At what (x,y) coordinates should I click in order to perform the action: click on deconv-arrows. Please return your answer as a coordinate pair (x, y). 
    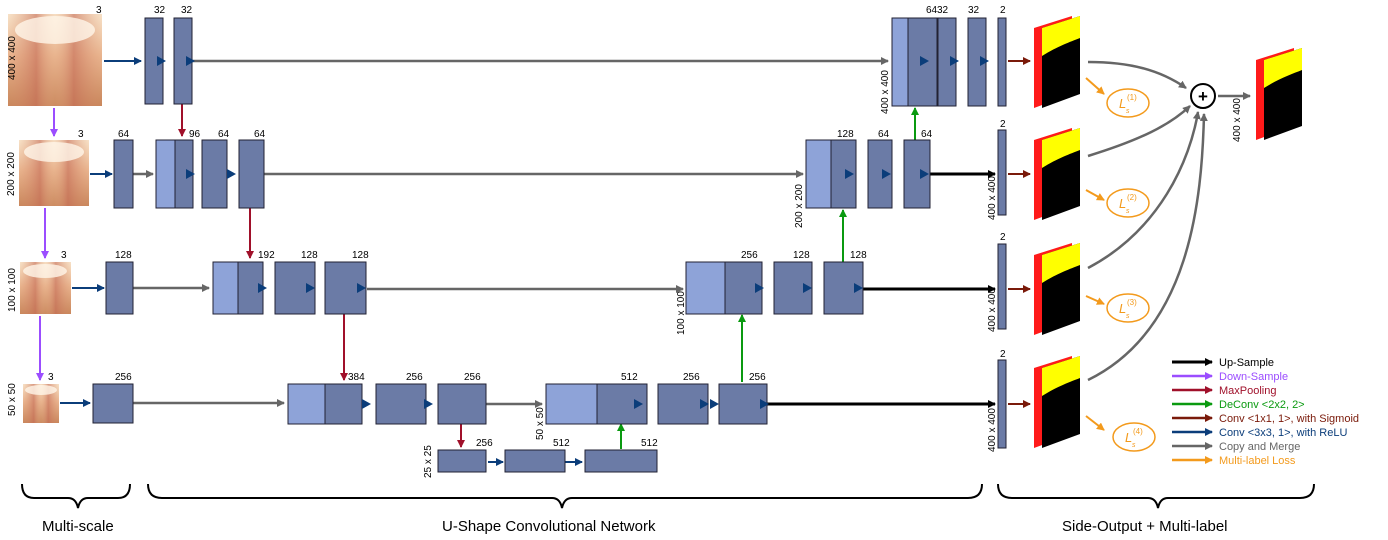
    Looking at the image, I should click on (768, 278).